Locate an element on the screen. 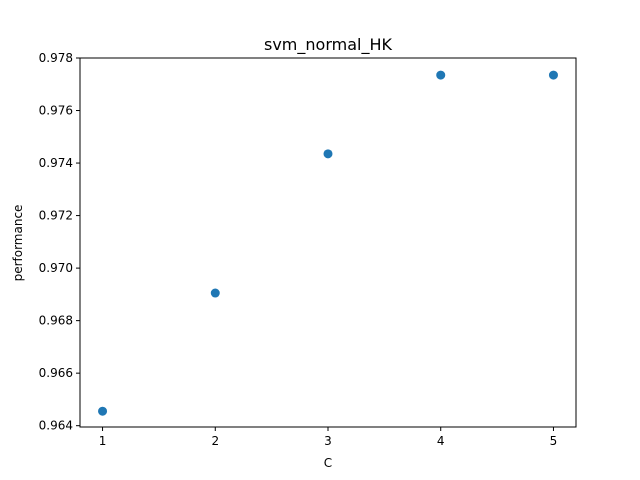 Image resolution: width=640 pixels, height=480 pixels. y-tick-label: 0.964 is located at coordinates (56, 426).